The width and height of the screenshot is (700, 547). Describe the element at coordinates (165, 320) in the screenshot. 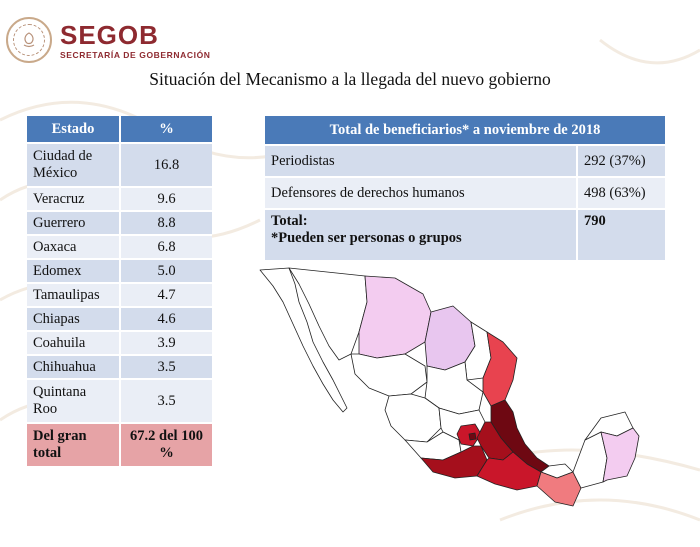

I see `state-percent: 4.6` at that location.